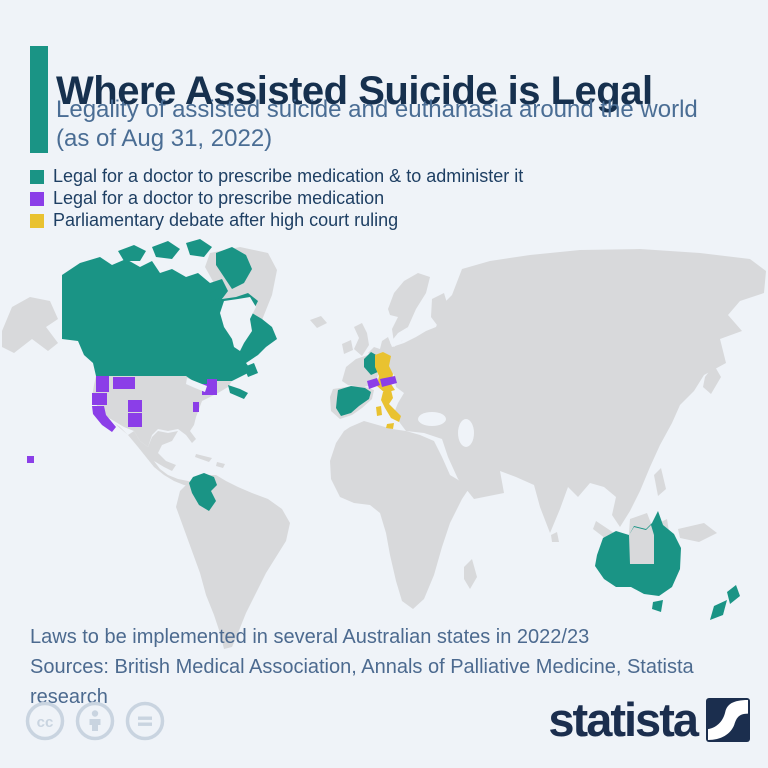  Describe the element at coordinates (135, 420) in the screenshot. I see `map-region-us-new-mexico` at that location.